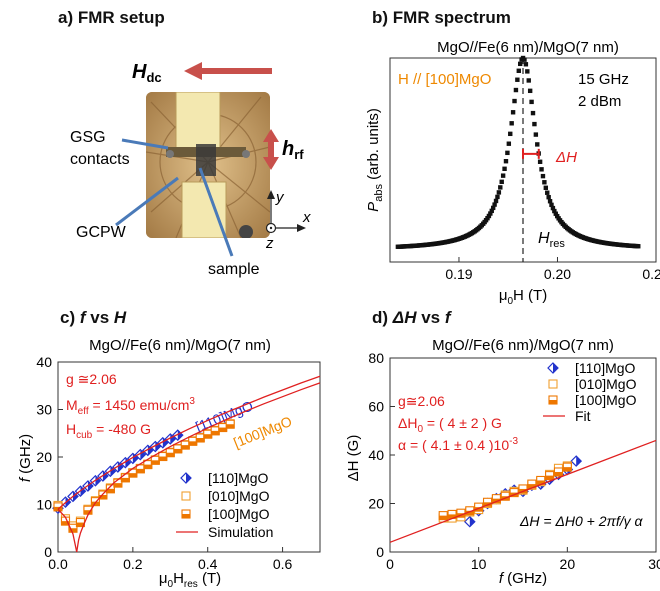 This screenshot has height=591, width=660. What do you see at coordinates (186, 496) in the screenshot?
I see `chart-c-legend-swatch` at bounding box center [186, 496].